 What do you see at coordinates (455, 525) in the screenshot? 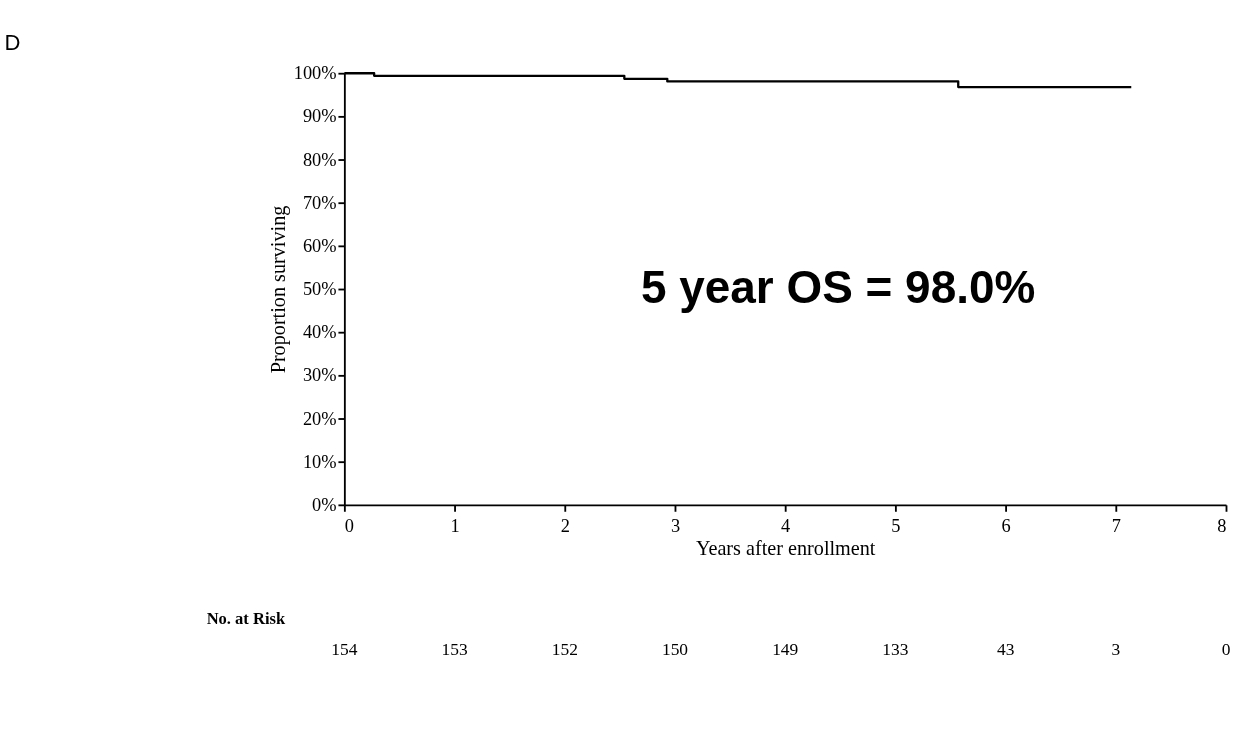
I see `x-tick-label: 1` at bounding box center [455, 525].